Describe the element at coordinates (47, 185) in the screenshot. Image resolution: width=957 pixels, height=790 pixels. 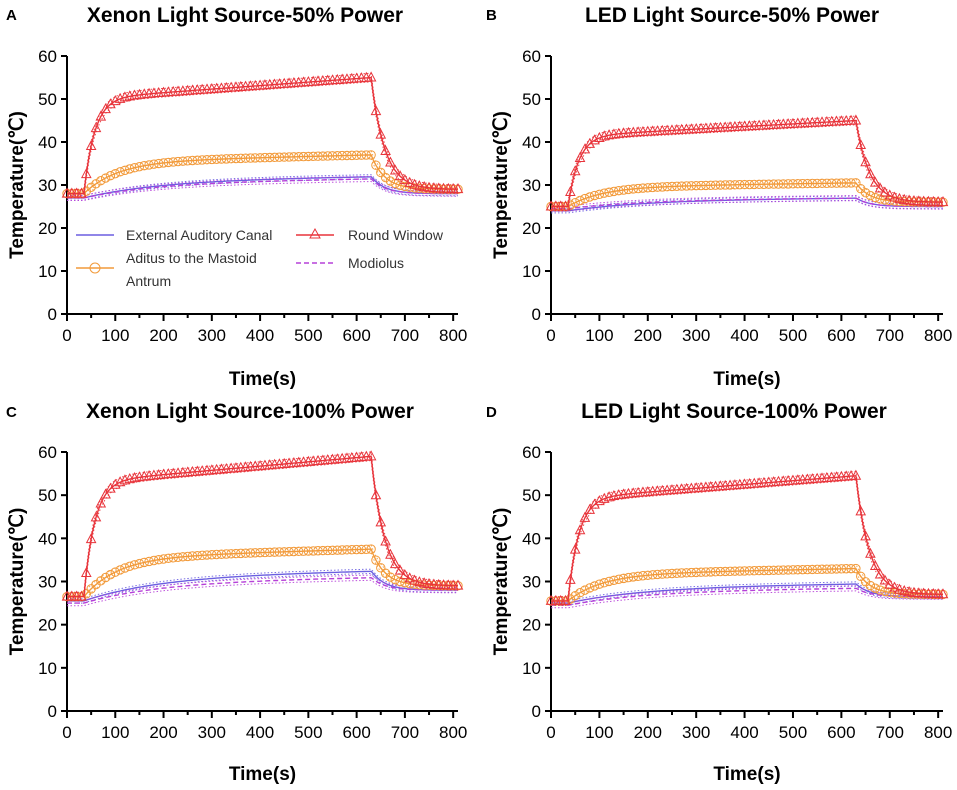
I see `y-tick-label: 30` at that location.